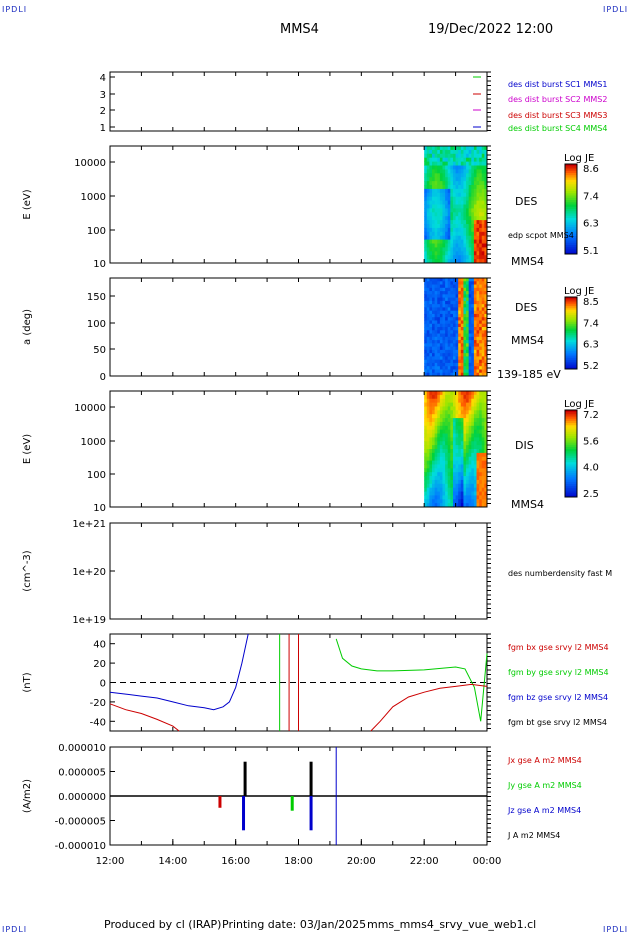 The height and width of the screenshot is (934, 630). What do you see at coordinates (103, 95) in the screenshot?
I see `y-tick-label: 3` at bounding box center [103, 95].